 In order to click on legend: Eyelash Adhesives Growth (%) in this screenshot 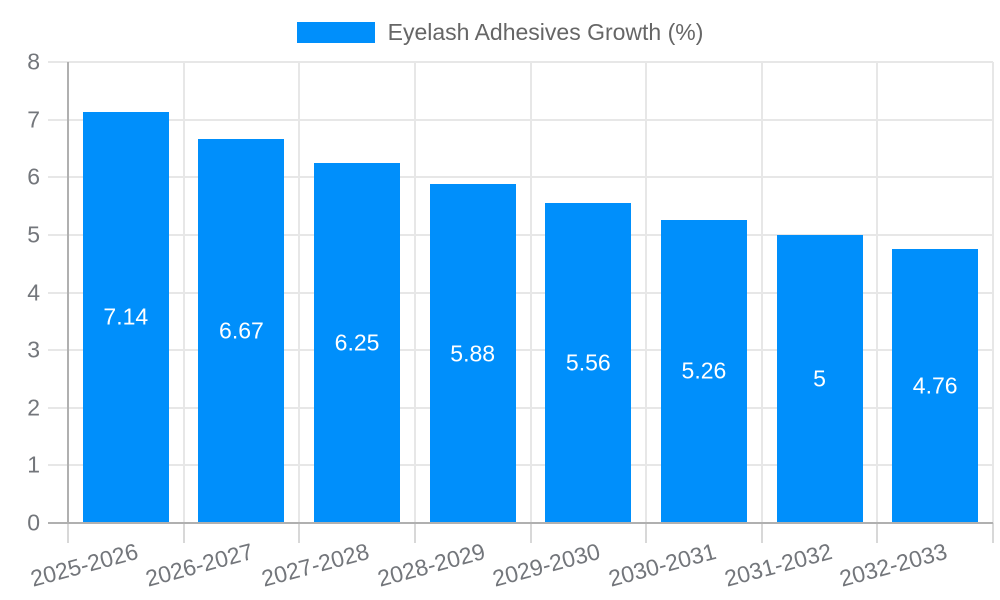, I will do `click(500, 32)`.